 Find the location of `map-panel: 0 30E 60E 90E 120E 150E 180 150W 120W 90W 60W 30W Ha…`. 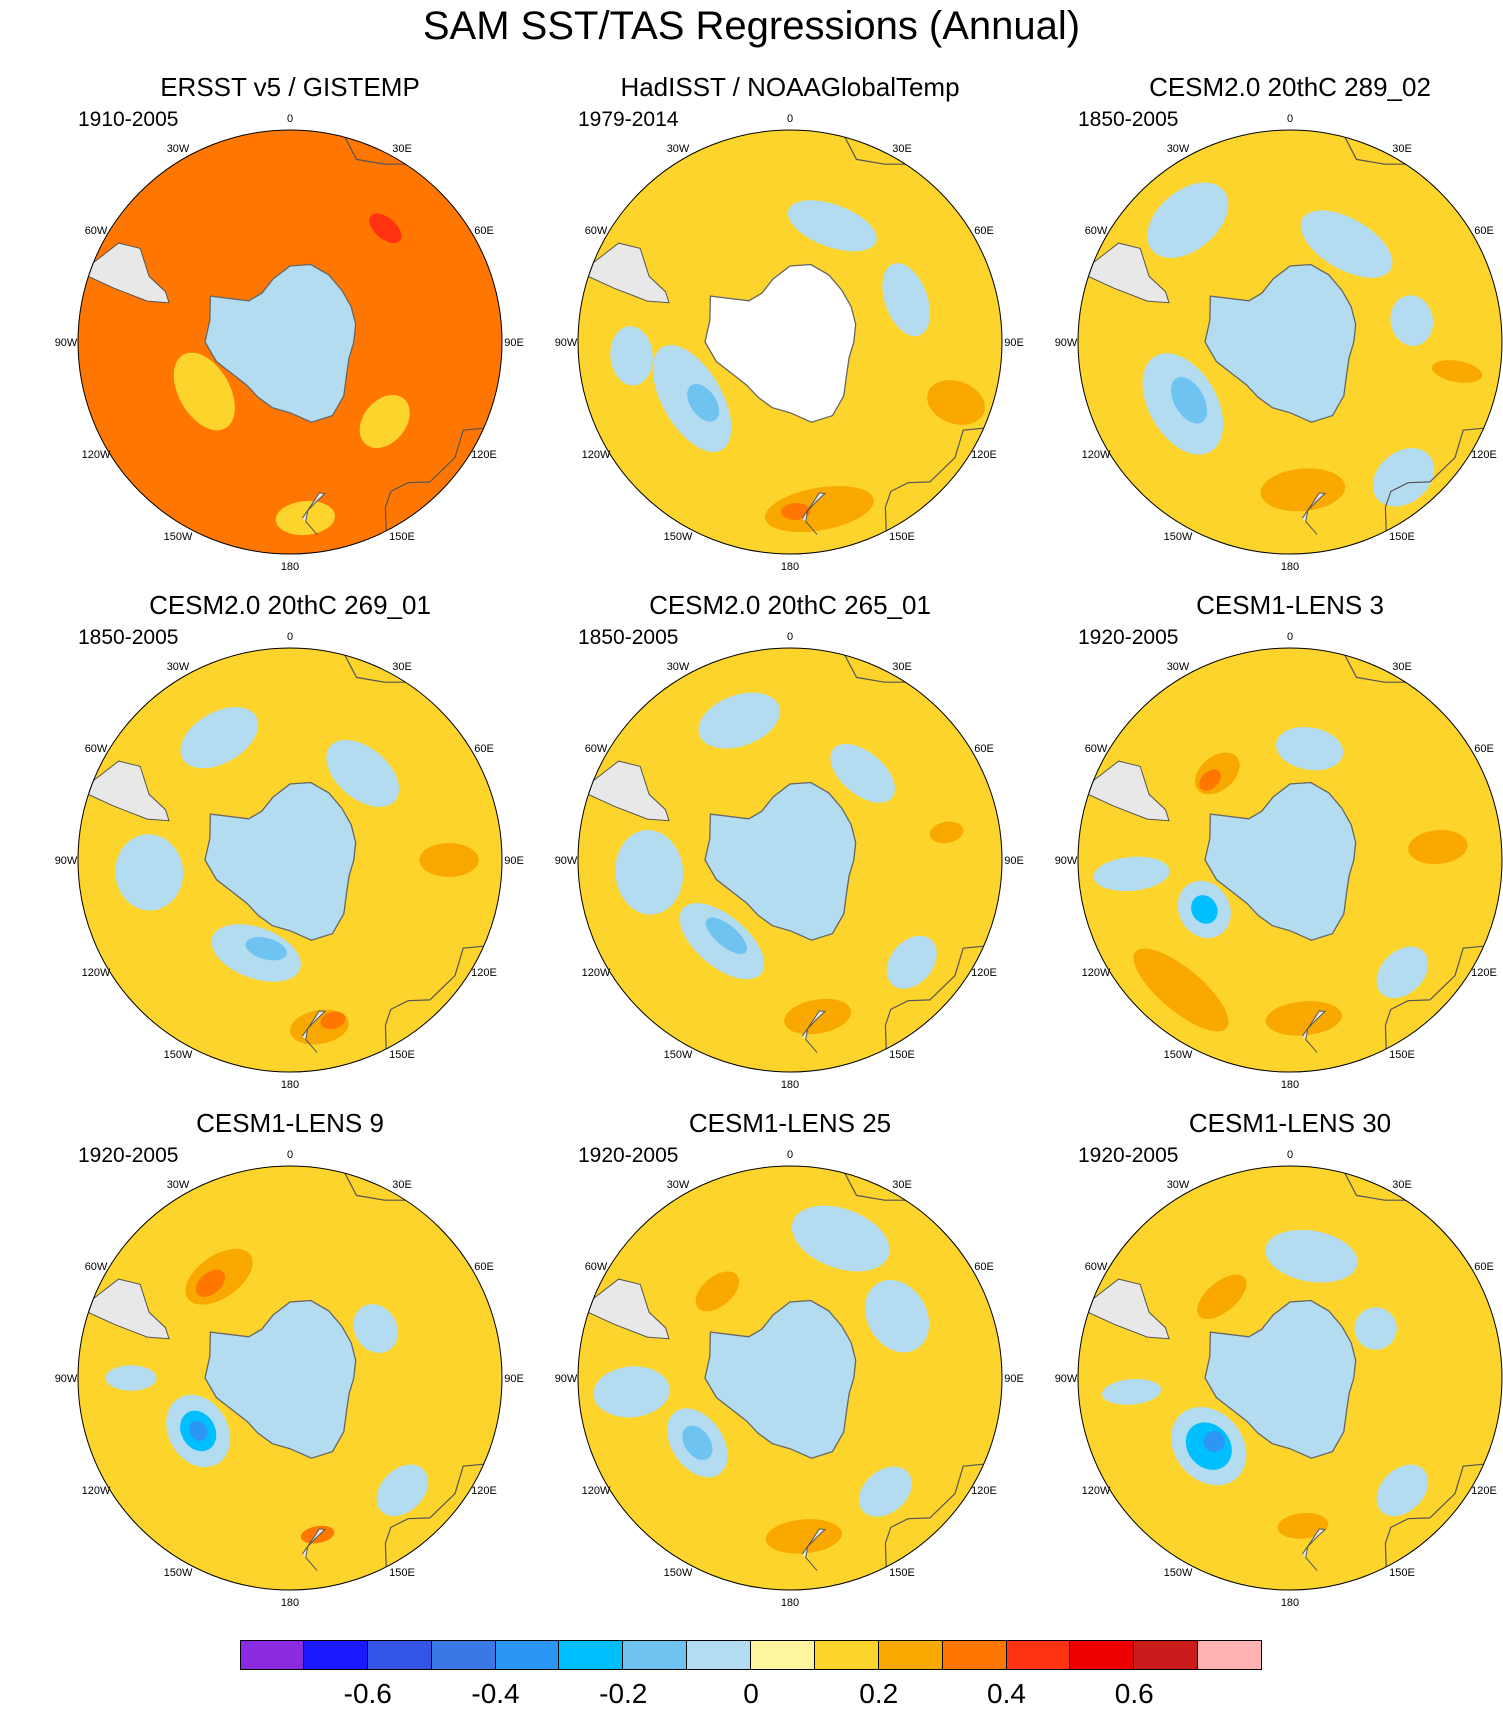

map-panel: 0 30E 60E 90E 120E 150E 180 150W 120W 90W 60W 30W Ha… is located at coordinates (790, 322).